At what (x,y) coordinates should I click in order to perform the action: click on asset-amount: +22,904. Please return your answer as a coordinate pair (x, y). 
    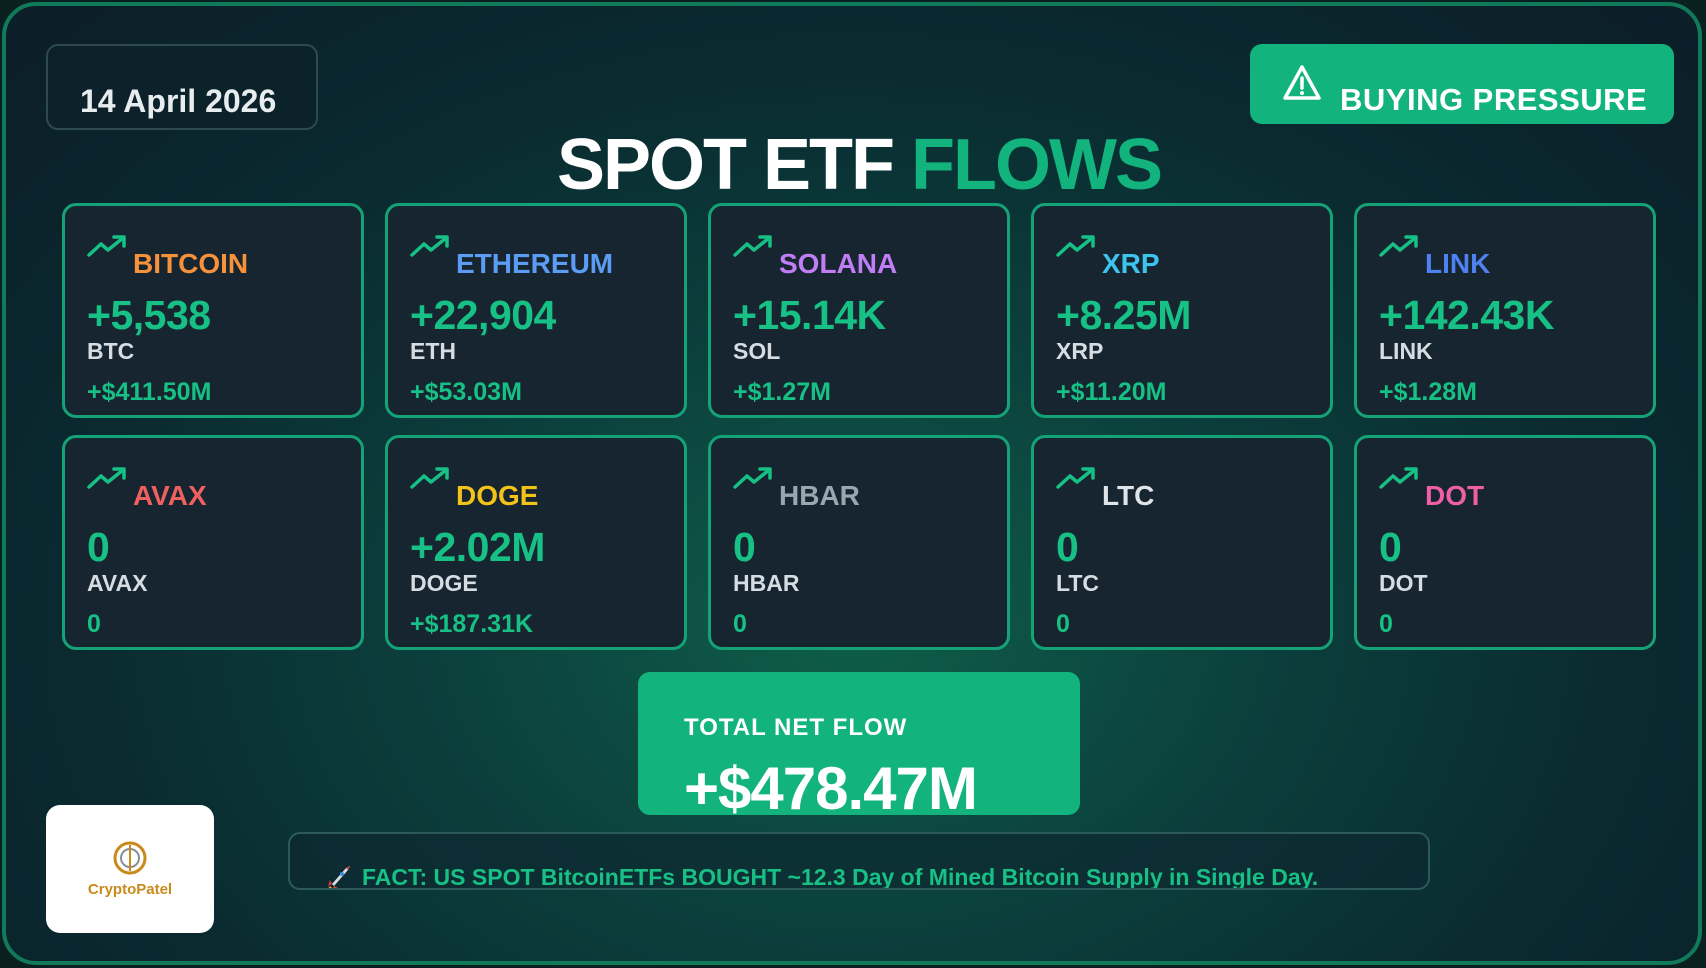
    Looking at the image, I should click on (483, 315).